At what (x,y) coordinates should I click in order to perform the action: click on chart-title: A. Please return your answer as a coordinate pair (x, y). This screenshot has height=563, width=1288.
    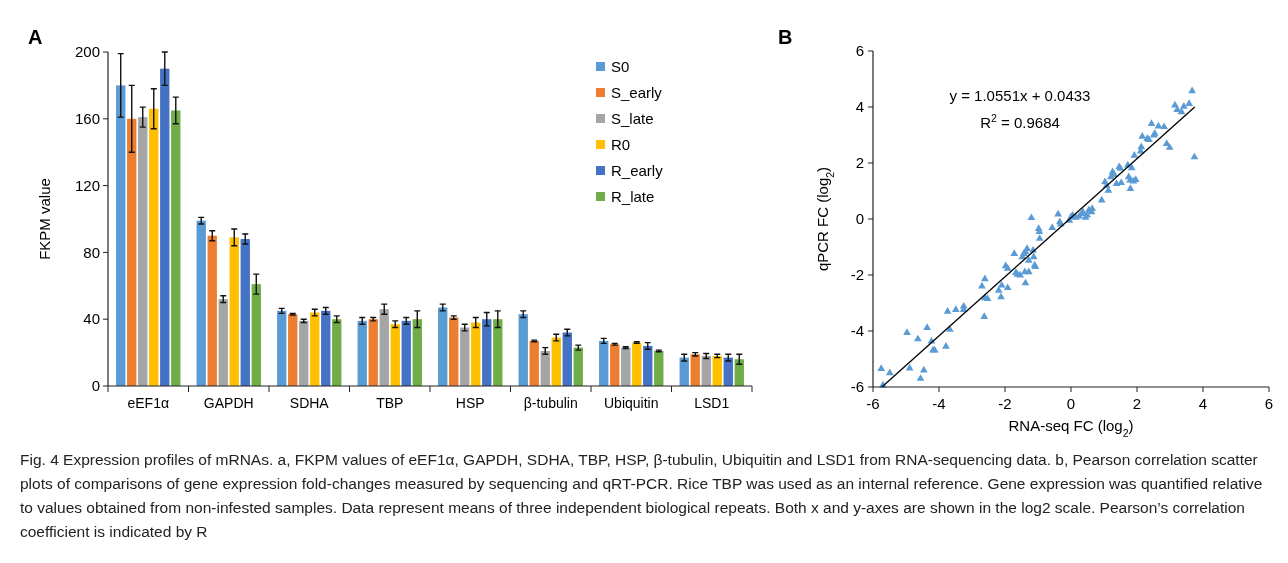
    Looking at the image, I should click on (35, 37).